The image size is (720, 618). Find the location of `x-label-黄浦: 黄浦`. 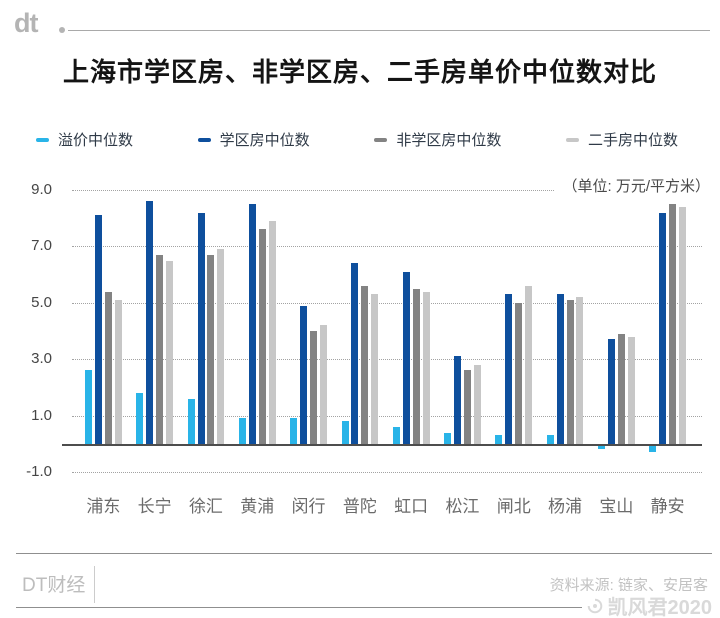

x-label-黄浦: 黄浦 is located at coordinates (257, 506).